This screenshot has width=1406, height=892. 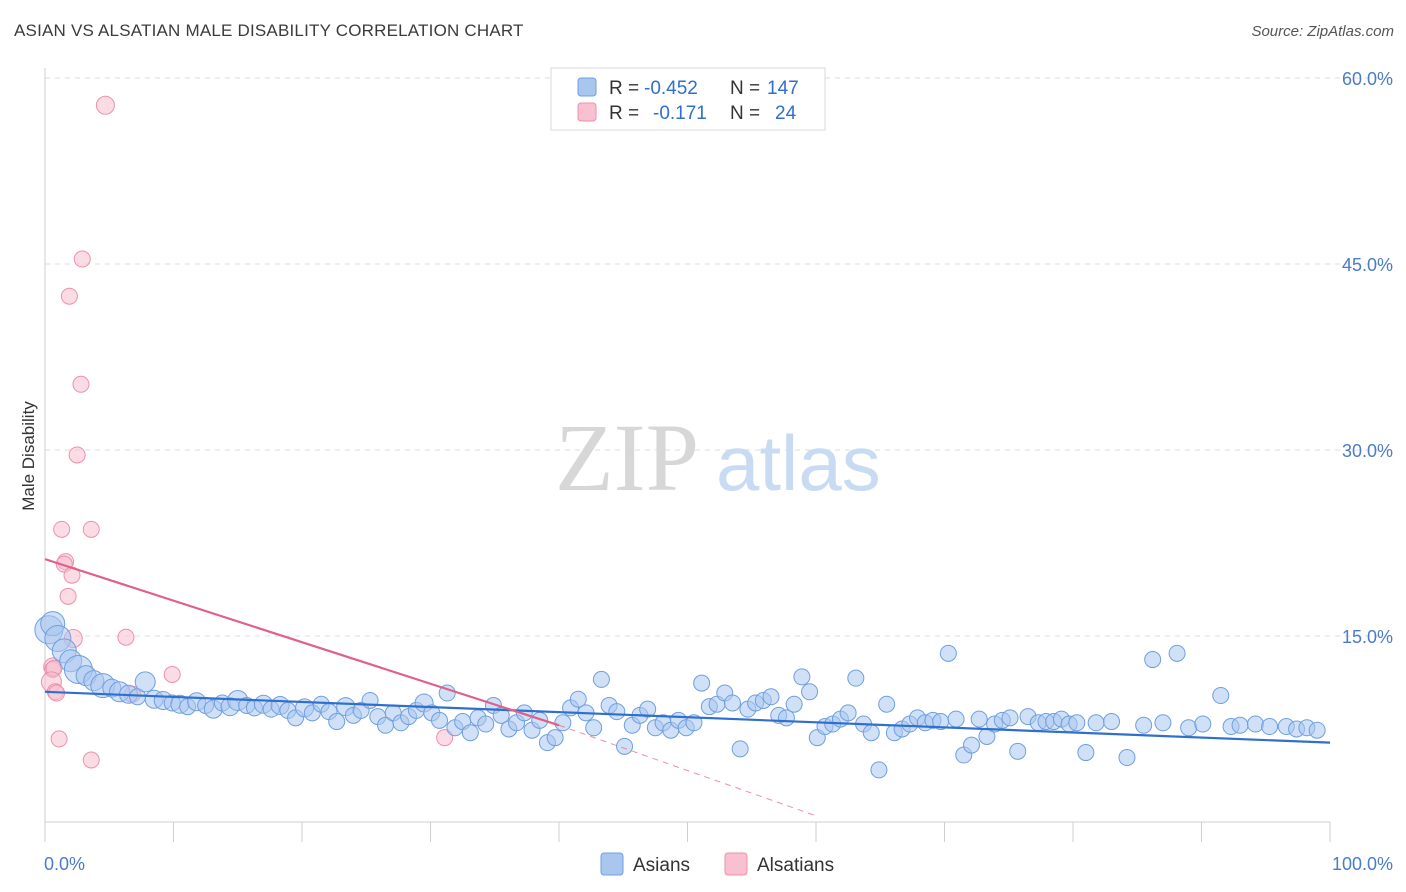 I want to click on correlation-legend: R = -0.452 N = 147 R = -0.171 N = 24, so click(x=688, y=99).